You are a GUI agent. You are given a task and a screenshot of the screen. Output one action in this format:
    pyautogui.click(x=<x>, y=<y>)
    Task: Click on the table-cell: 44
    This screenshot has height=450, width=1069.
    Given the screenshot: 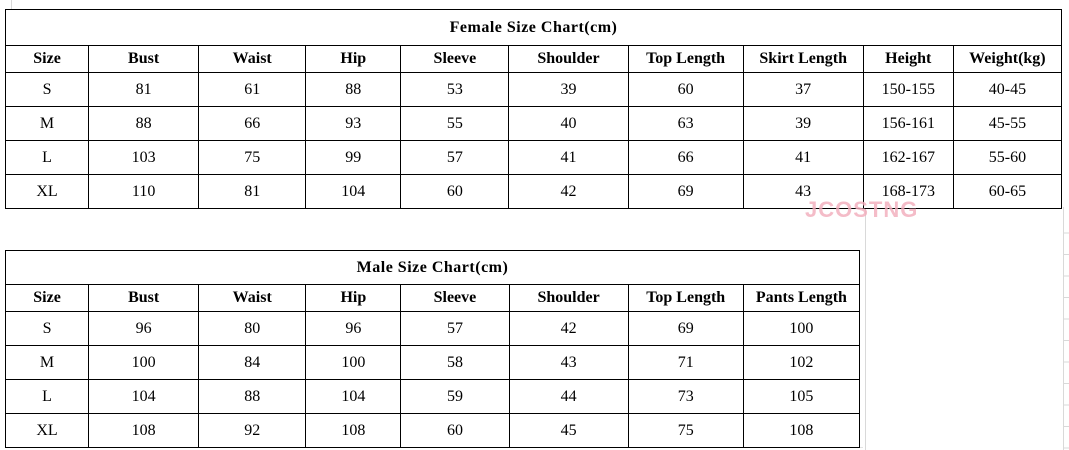 What is the action you would take?
    pyautogui.click(x=568, y=396)
    